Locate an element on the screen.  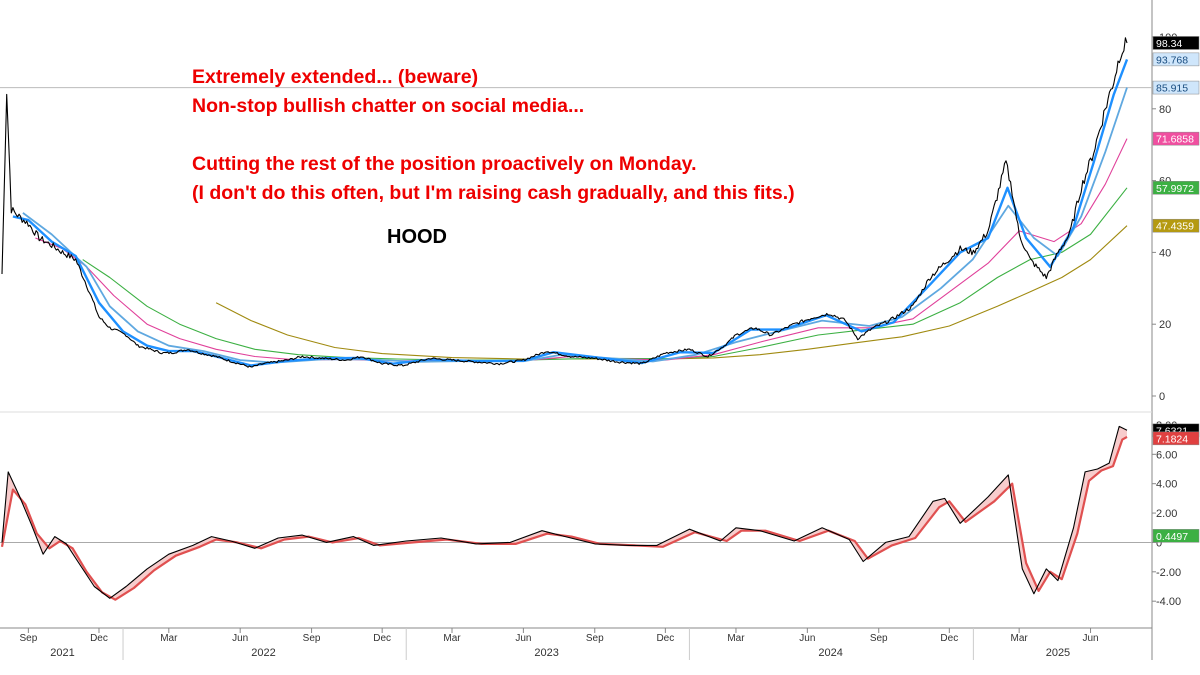
year-label: 2023 is located at coordinates (546, 653).